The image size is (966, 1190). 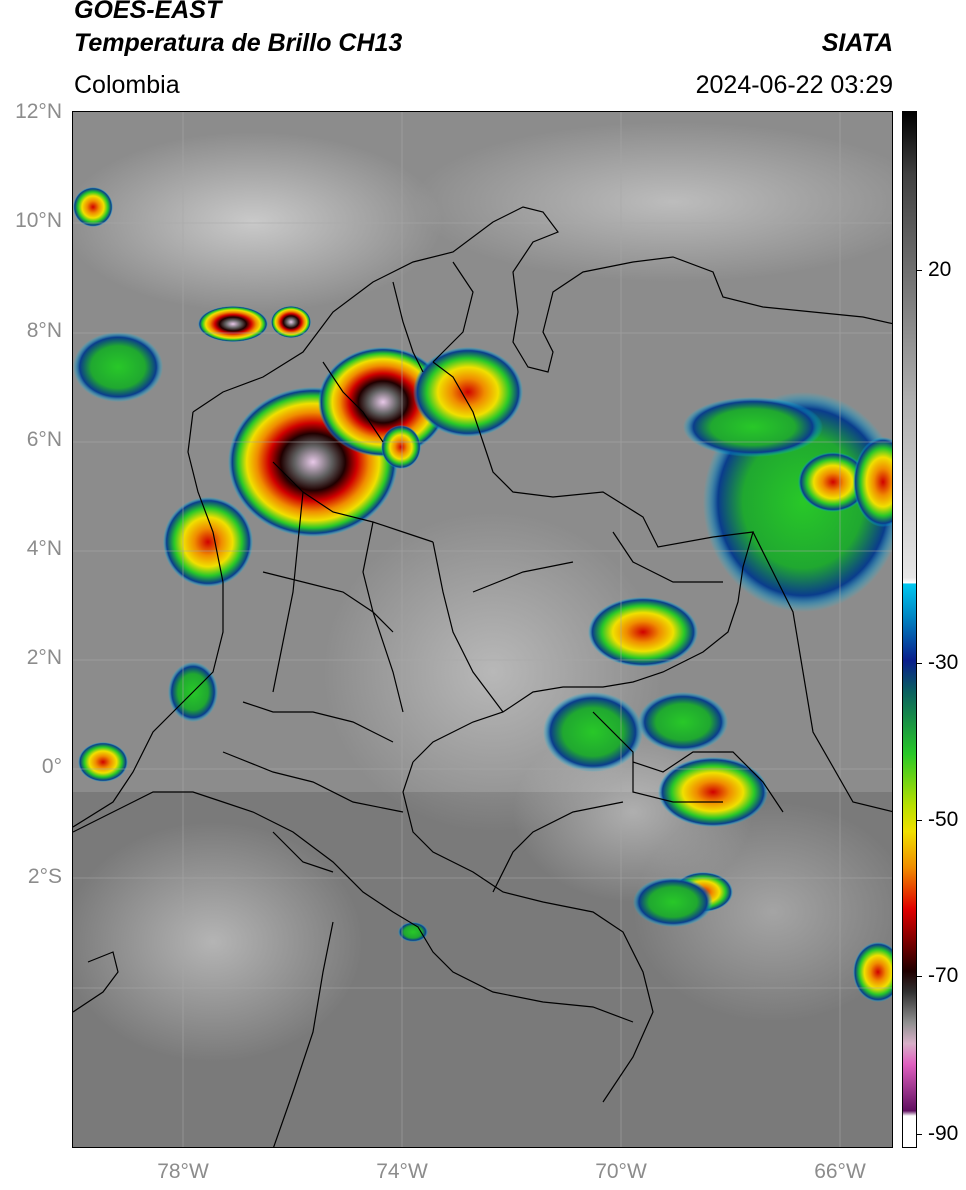 I want to click on colorbar-label-minus50: -50, so click(x=943, y=819).